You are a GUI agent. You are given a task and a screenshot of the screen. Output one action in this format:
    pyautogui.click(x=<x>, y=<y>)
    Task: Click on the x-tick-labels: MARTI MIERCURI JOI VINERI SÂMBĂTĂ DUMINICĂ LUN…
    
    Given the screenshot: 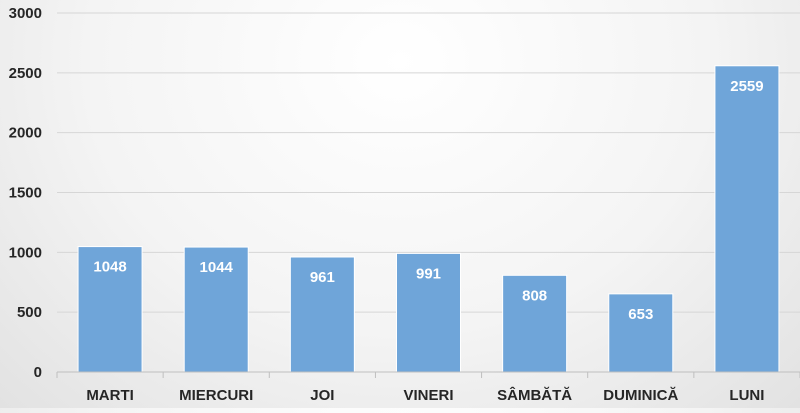 What is the action you would take?
    pyautogui.click(x=425, y=395)
    